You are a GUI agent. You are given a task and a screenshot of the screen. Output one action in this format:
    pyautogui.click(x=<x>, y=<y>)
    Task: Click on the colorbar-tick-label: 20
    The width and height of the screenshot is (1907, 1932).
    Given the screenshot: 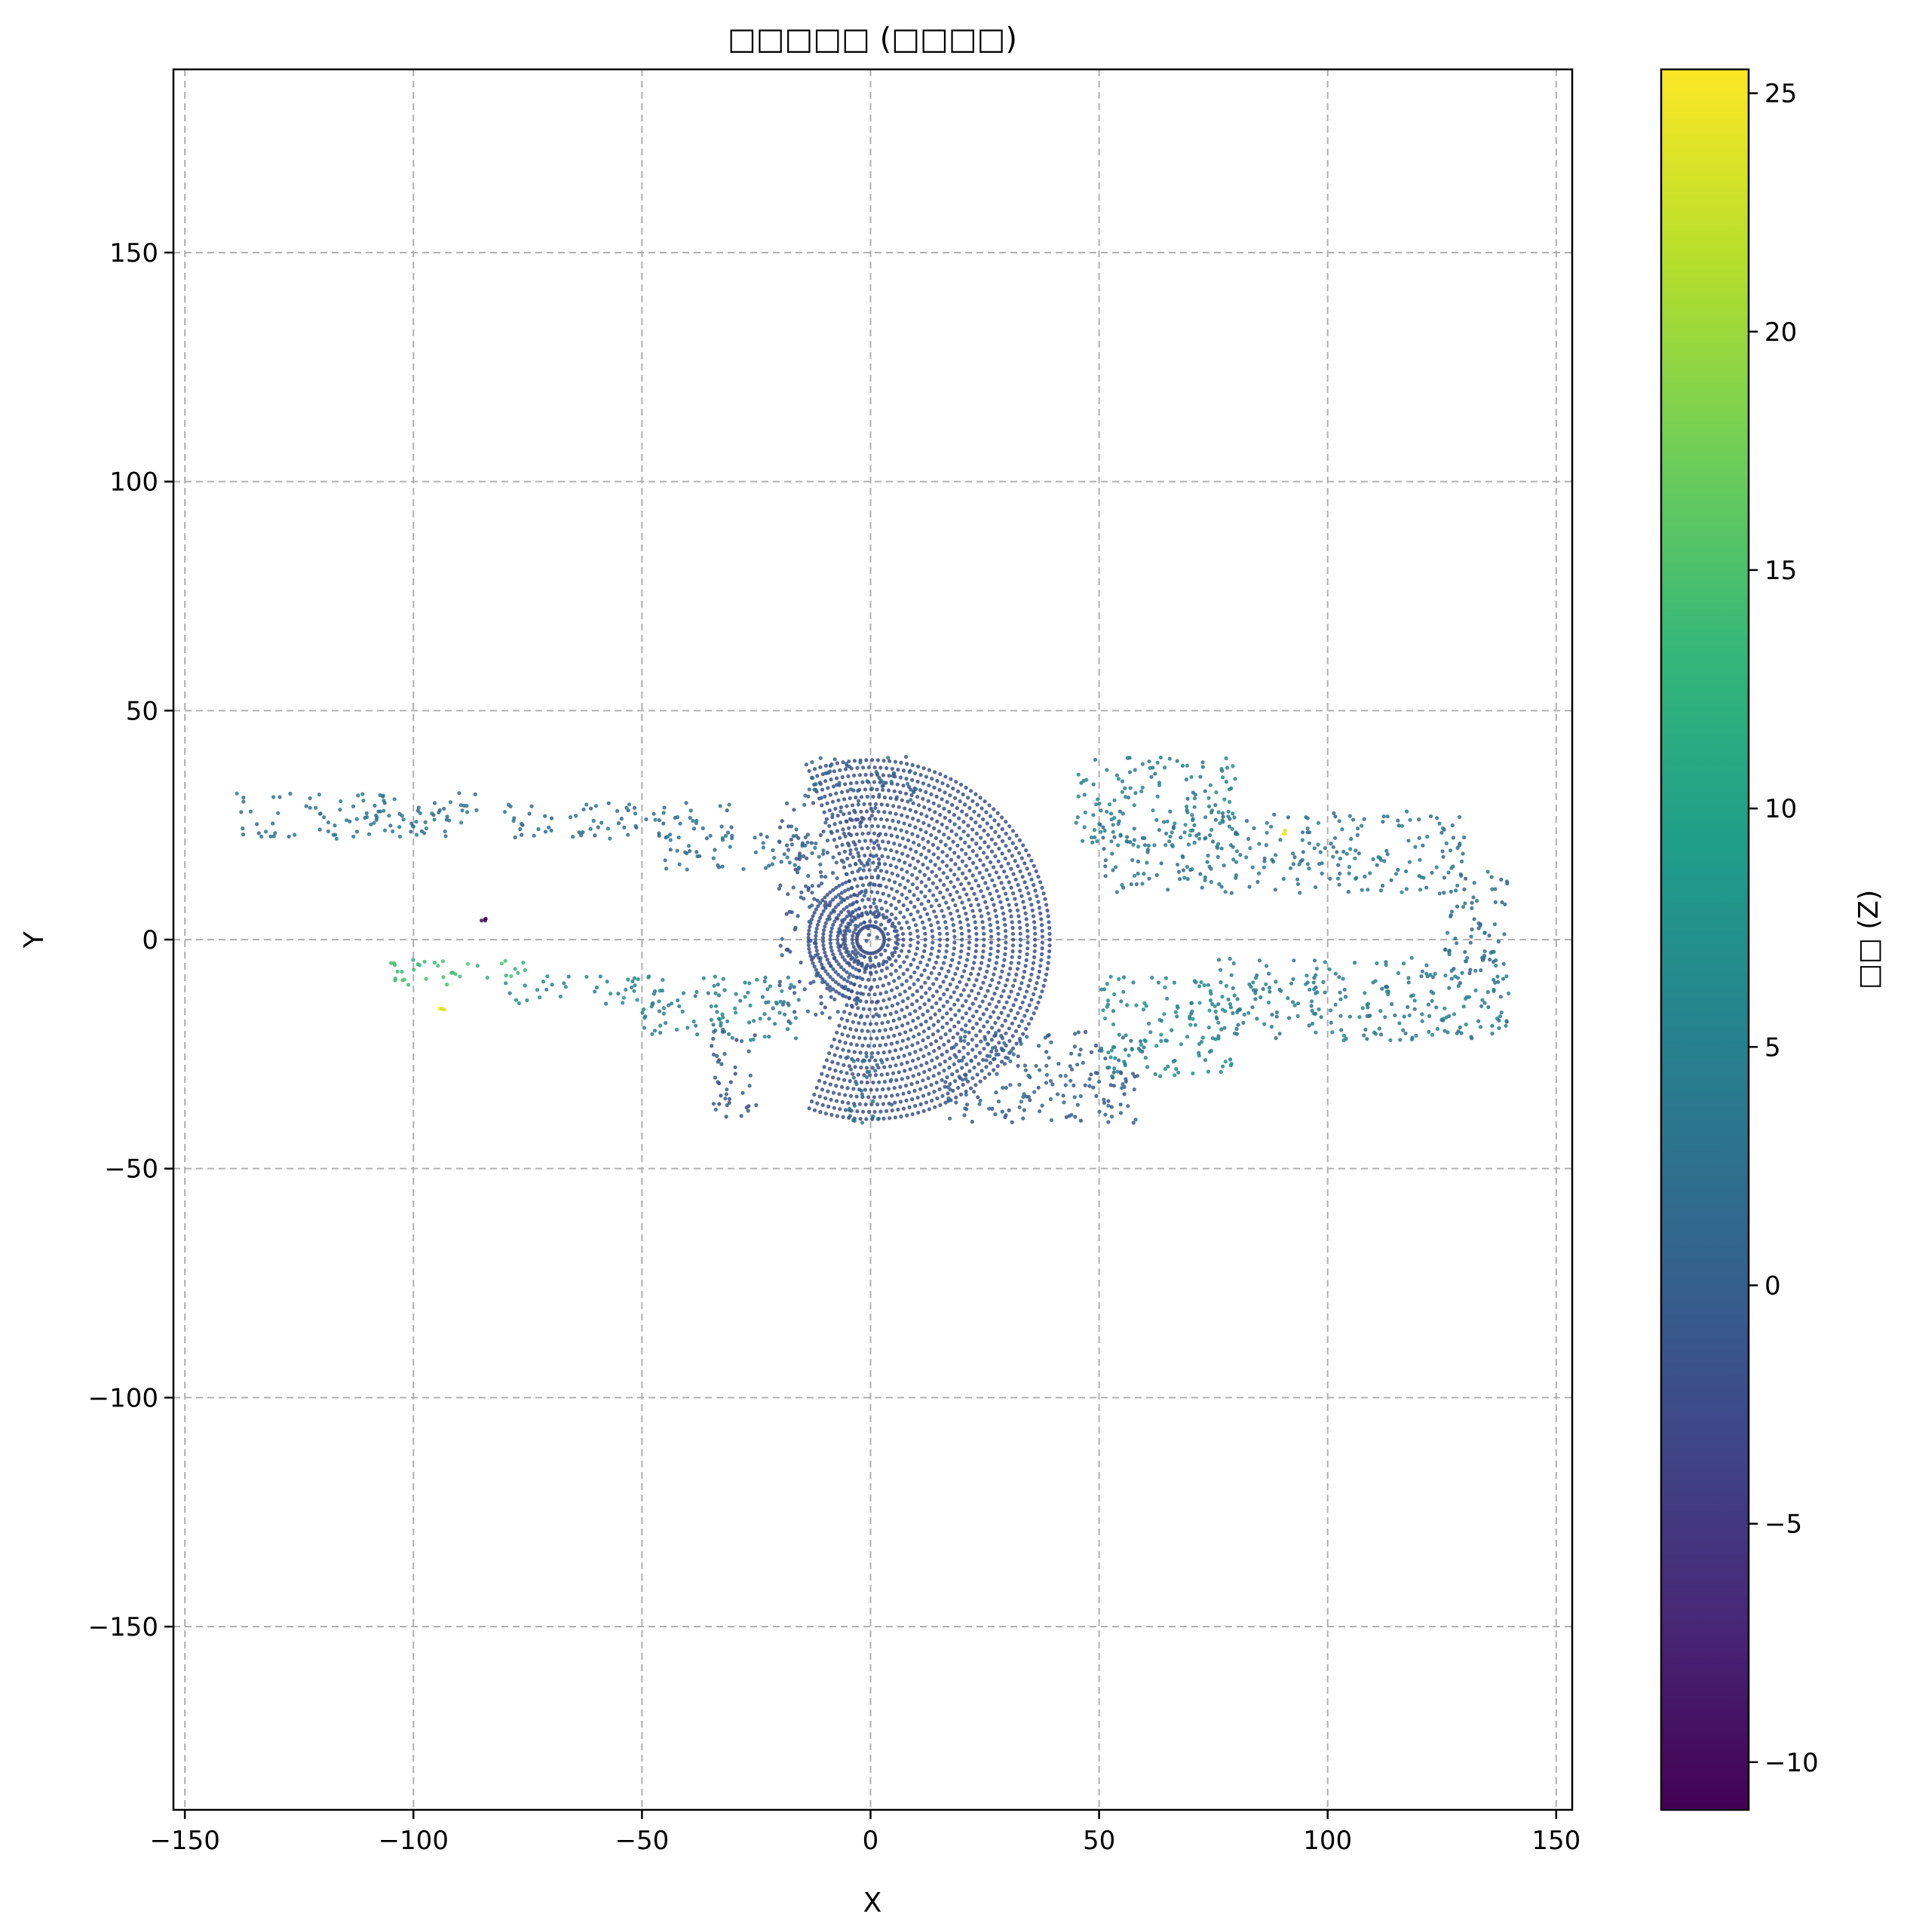 What is the action you would take?
    pyautogui.click(x=1780, y=332)
    